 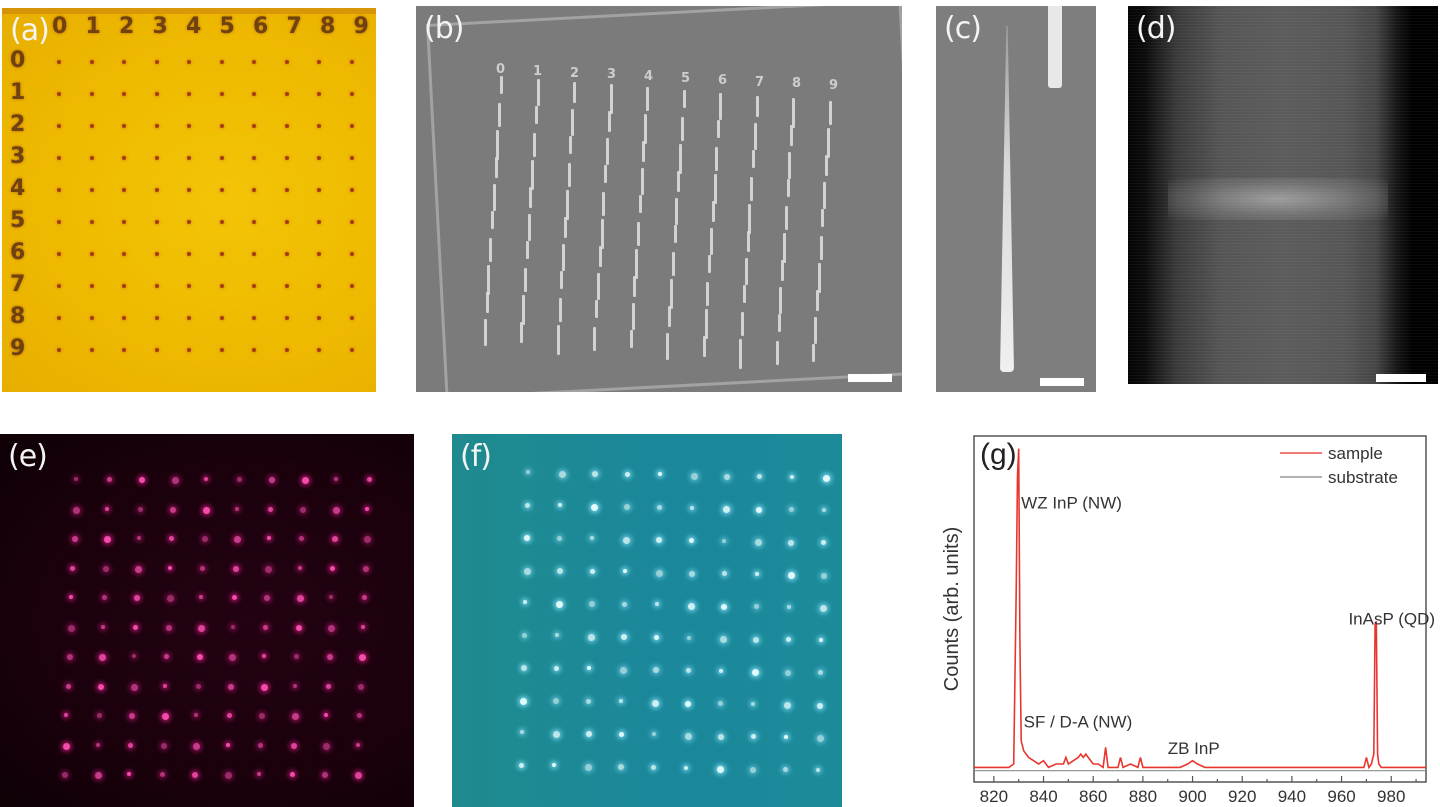 I want to click on panel-f-pl-map-cyan: (f), so click(x=647, y=620).